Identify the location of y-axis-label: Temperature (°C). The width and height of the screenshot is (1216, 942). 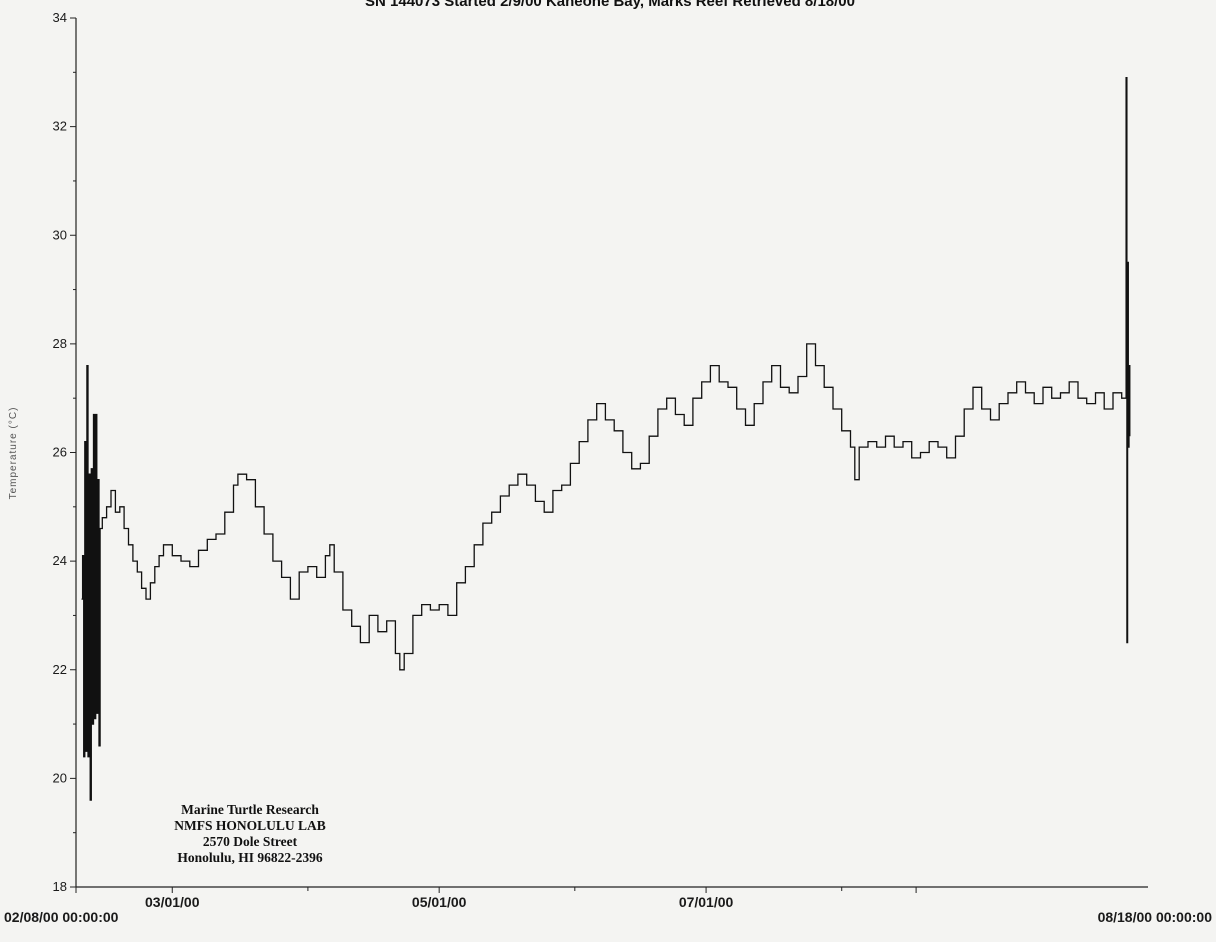
(13, 453).